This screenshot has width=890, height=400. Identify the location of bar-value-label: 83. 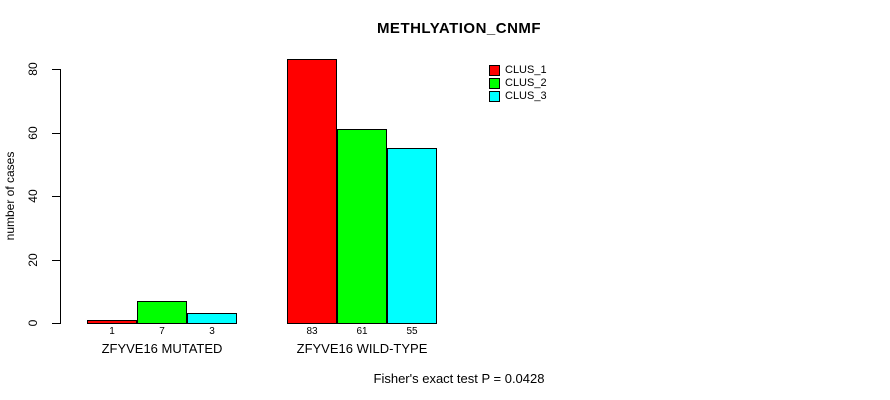
(312, 331).